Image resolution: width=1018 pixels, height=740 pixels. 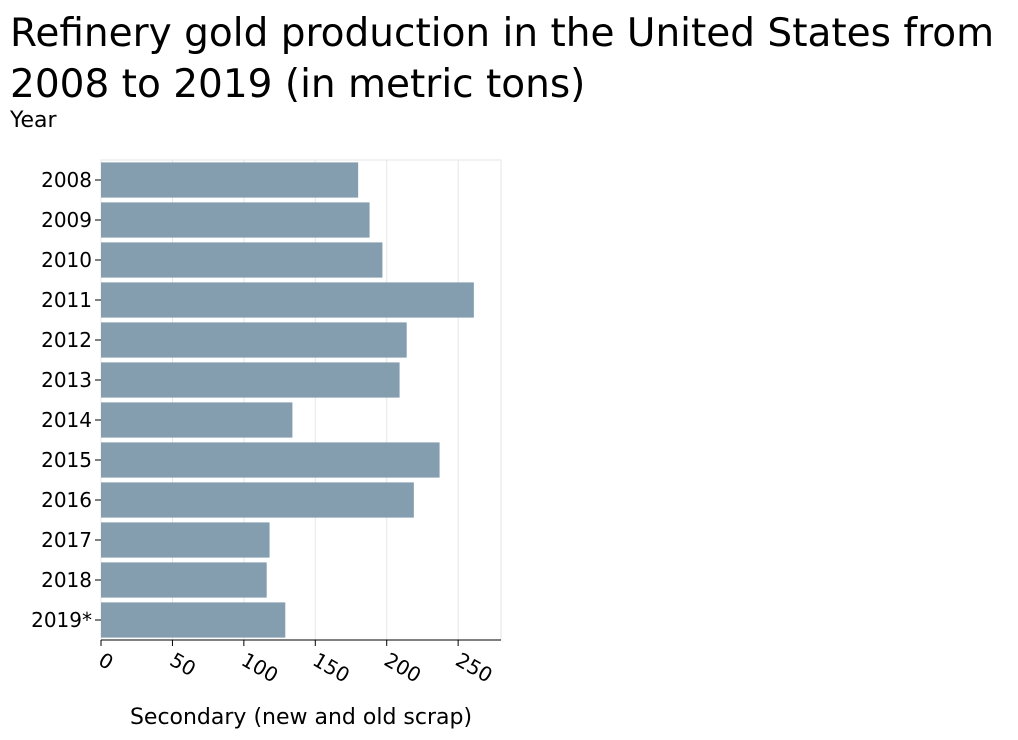 I want to click on bar-2019*, so click(x=193, y=620).